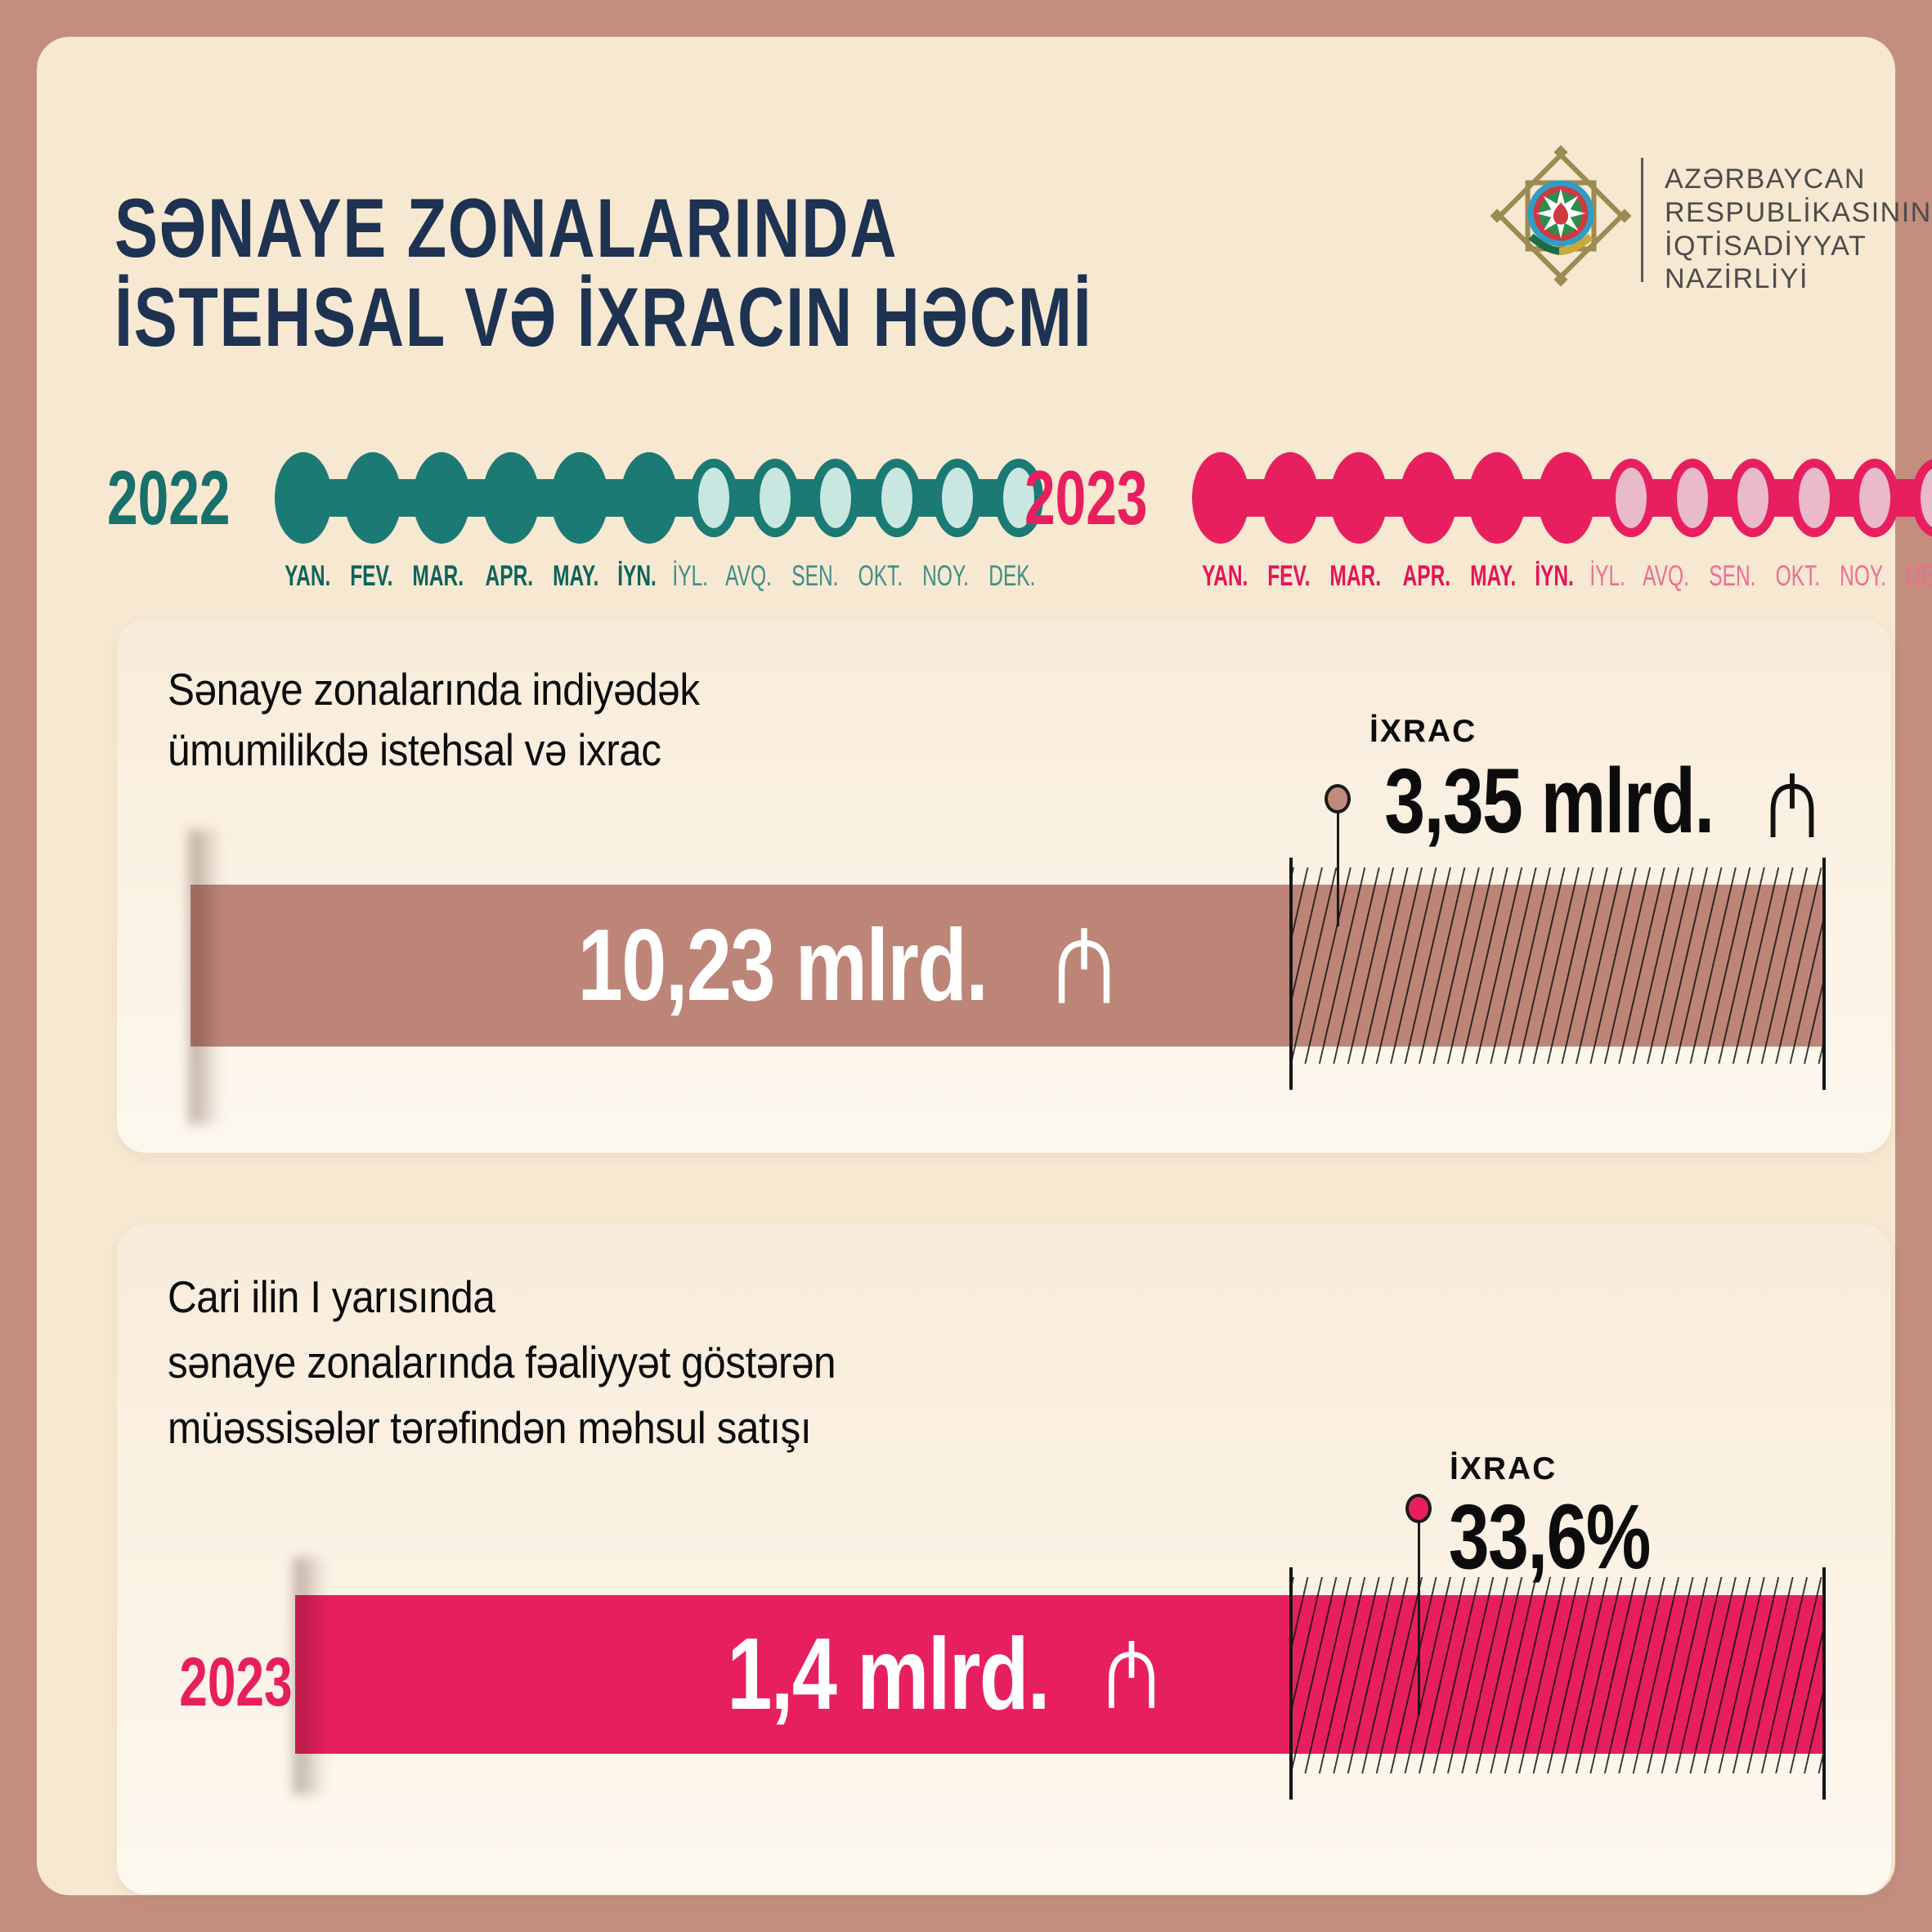 The height and width of the screenshot is (1932, 1932). I want to click on page-title-line2: İSTEHSAL VƏ İXRACIN HƏCMİ, so click(603, 318).